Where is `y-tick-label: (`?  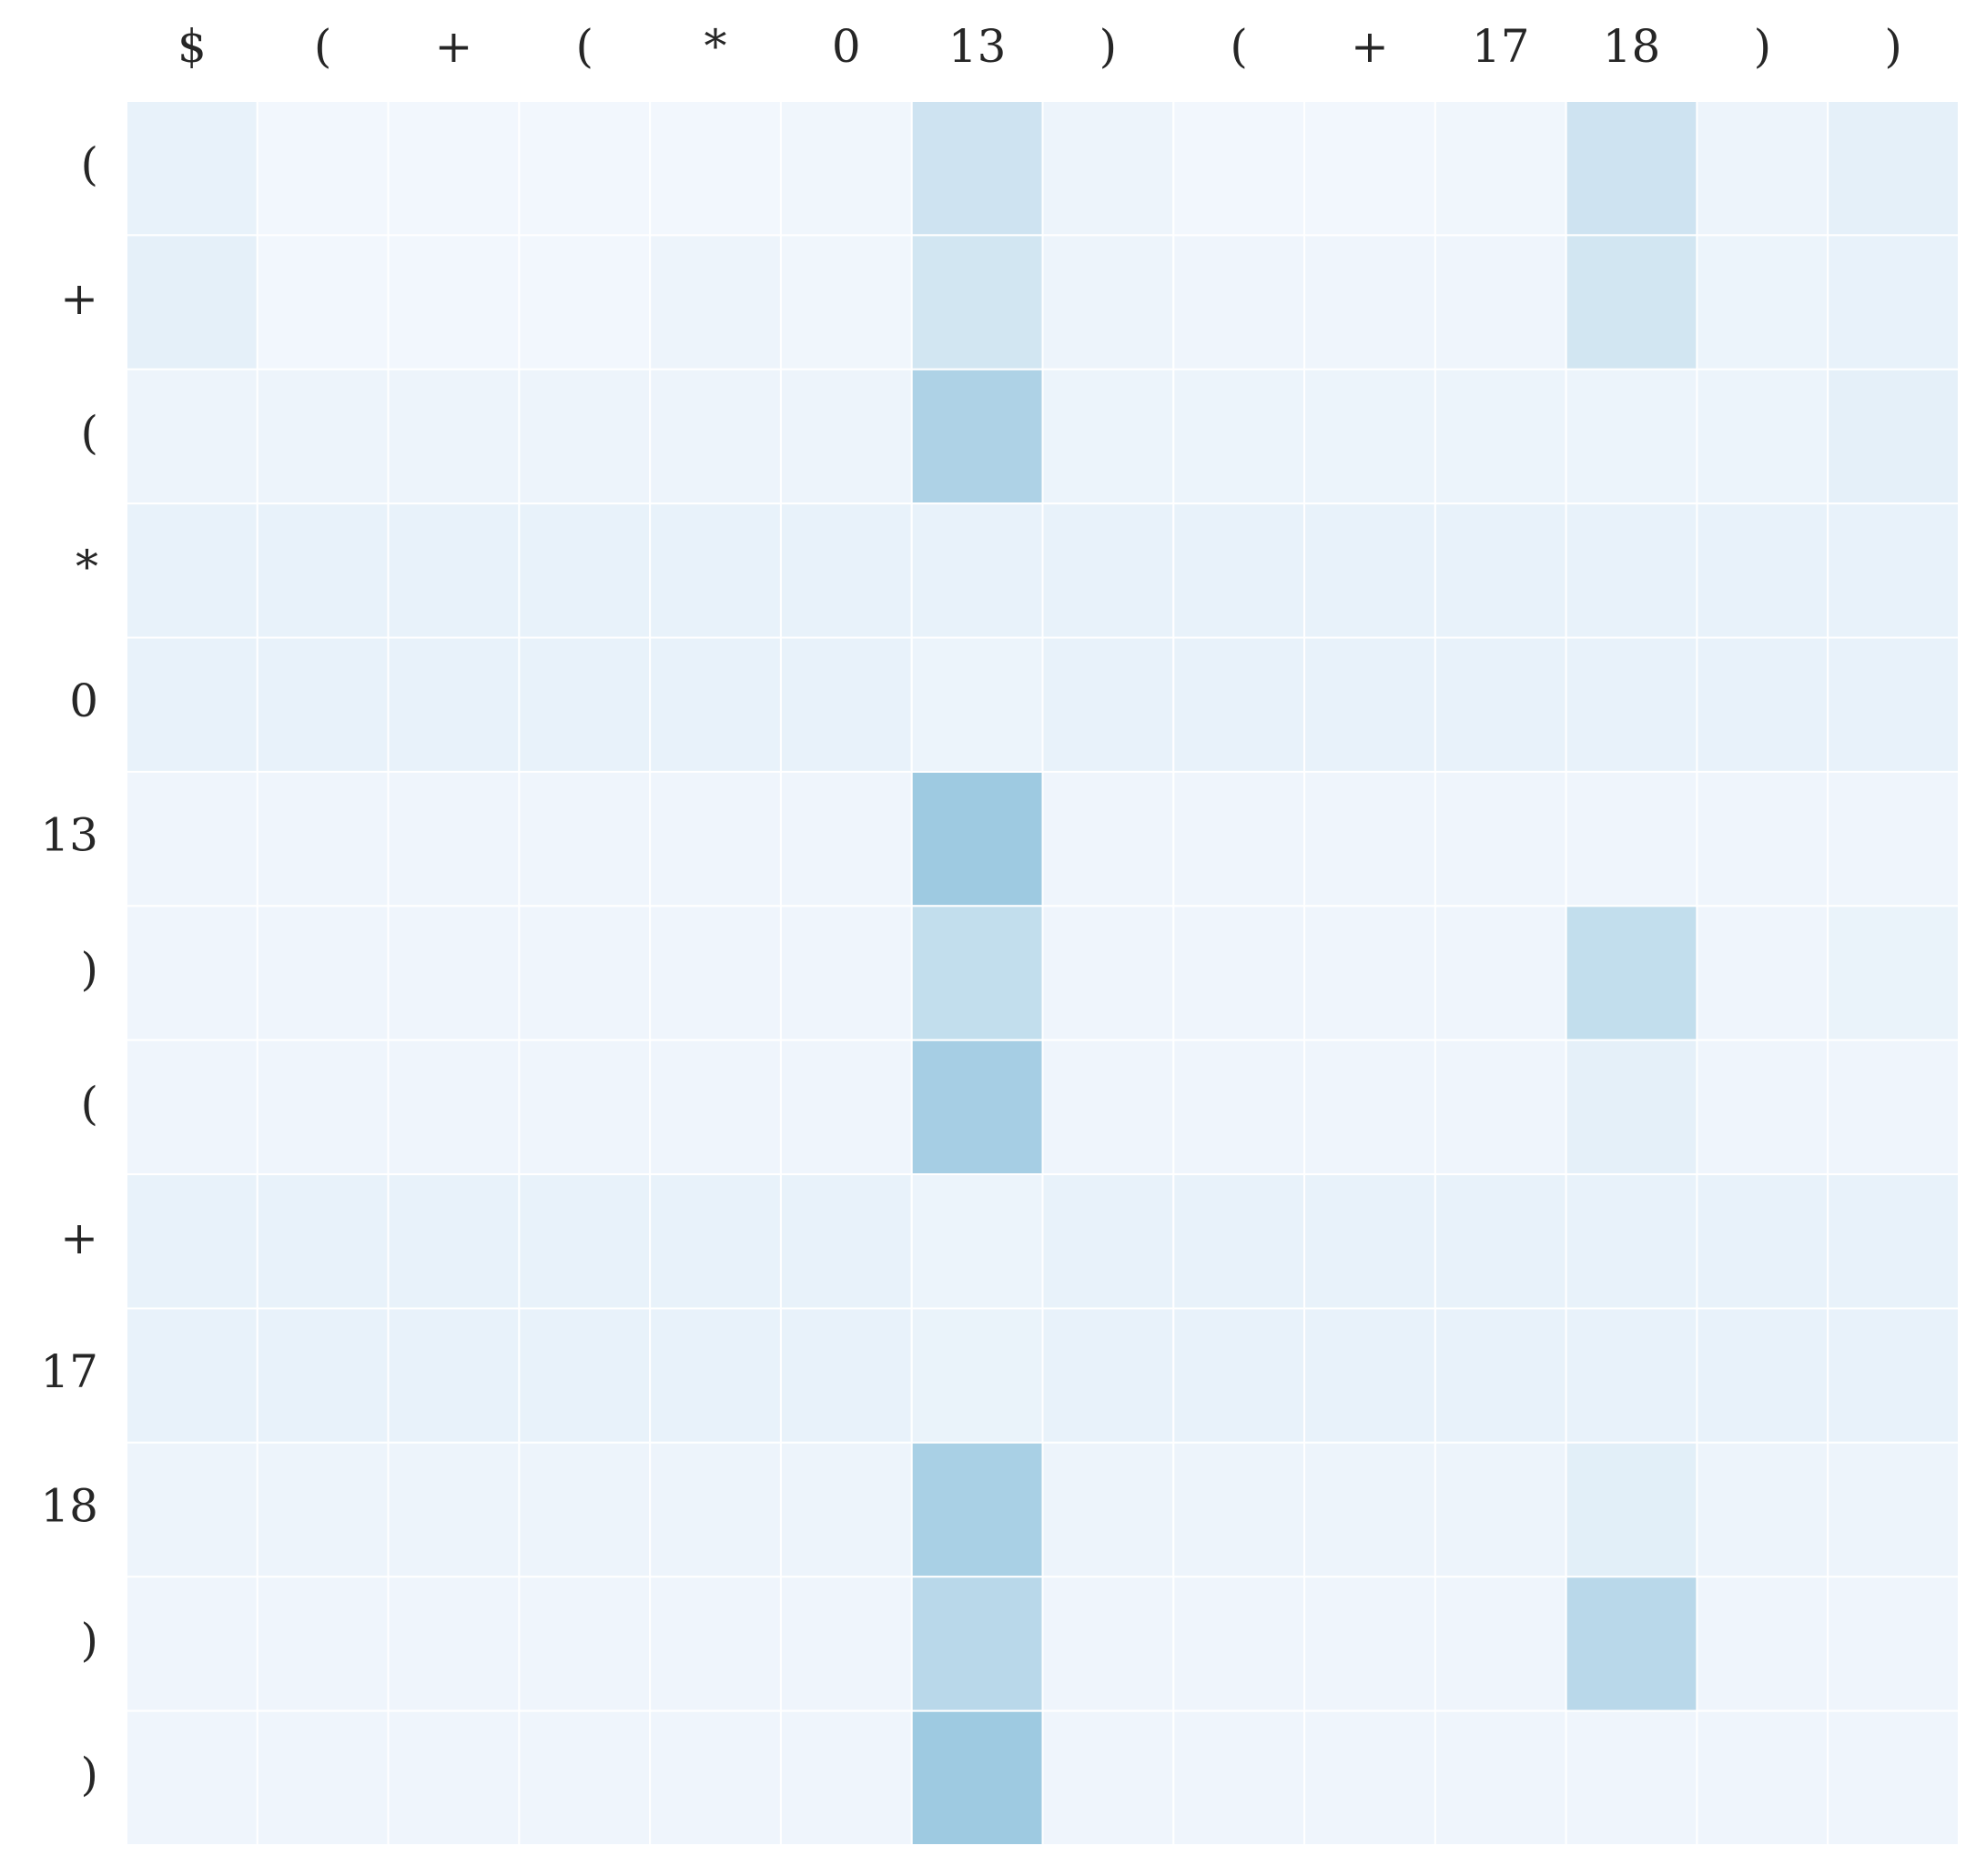 y-tick-label: ( is located at coordinates (89, 164).